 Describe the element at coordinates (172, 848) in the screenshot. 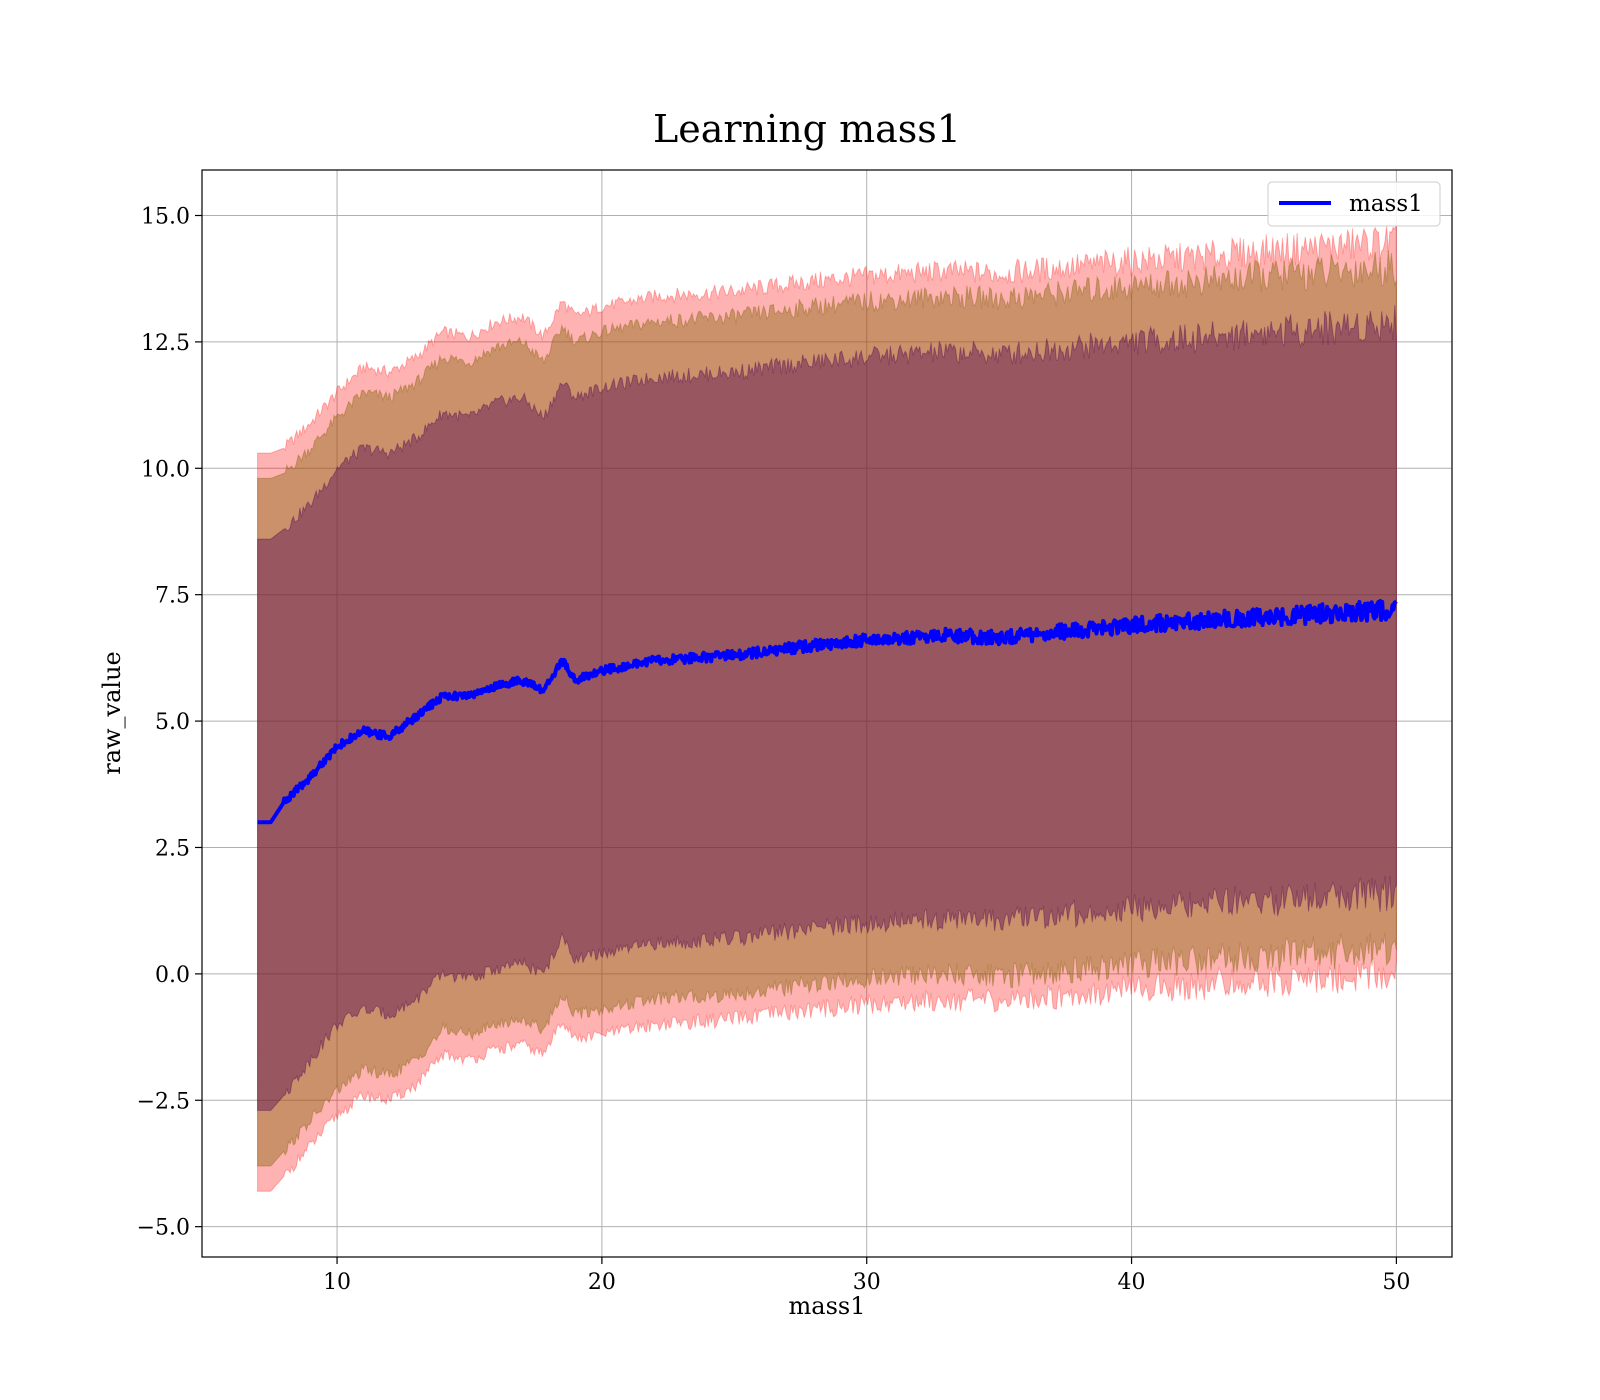

I see `y-tick-label: 2.5` at that location.